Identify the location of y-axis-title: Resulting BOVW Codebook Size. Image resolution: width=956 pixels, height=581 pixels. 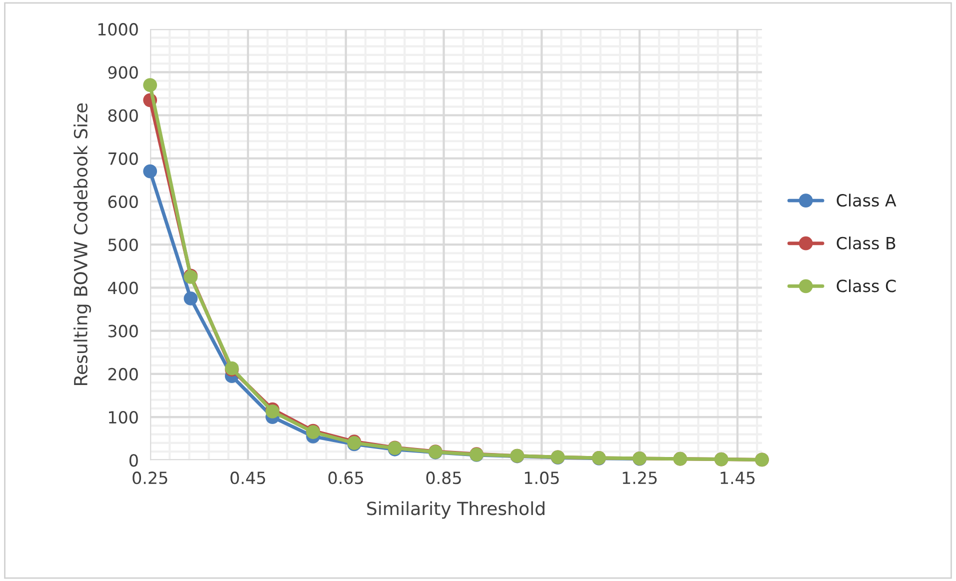
(83, 244).